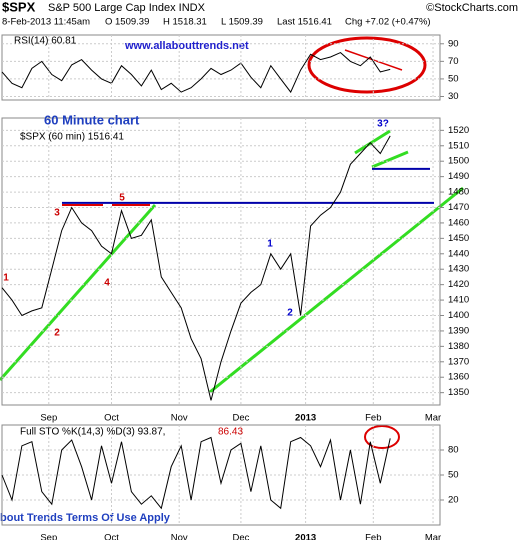 Image resolution: width=520 pixels, height=540 pixels. I want to click on change: Chg +7.02 (+0.47%), so click(388, 22).